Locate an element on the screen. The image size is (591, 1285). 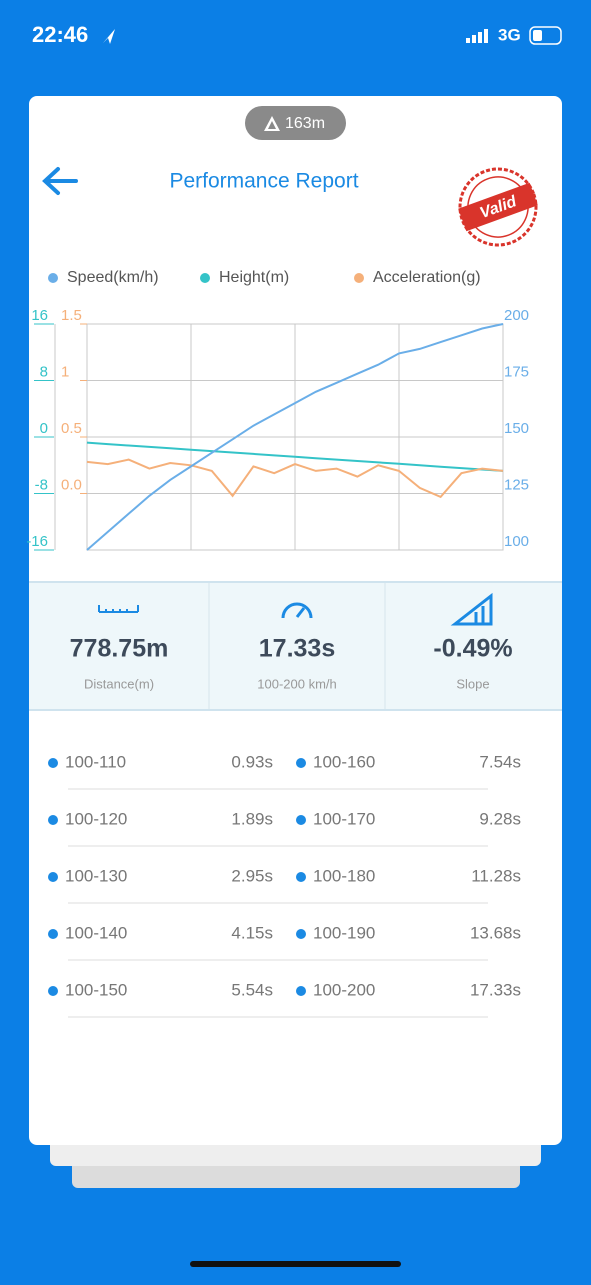
y2-tick-label: 200 is located at coordinates (516, 315).